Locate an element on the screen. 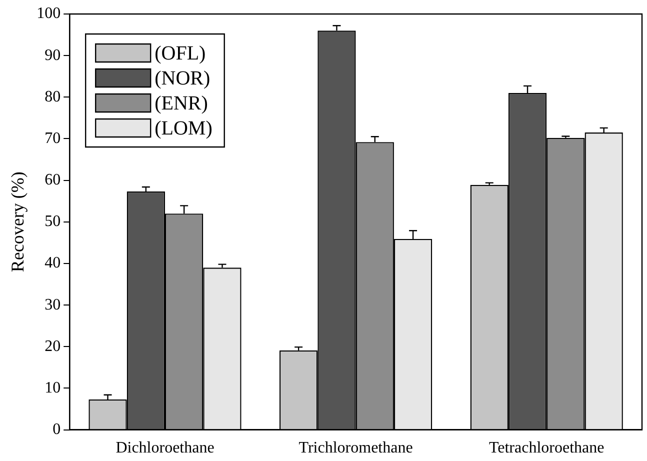 The image size is (647, 461). legend-label: (OFL) is located at coordinates (180, 53).